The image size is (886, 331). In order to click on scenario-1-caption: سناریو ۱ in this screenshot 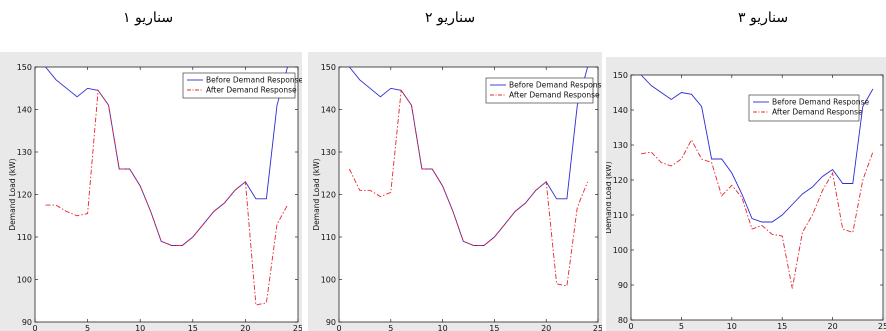, I will do `click(148, 18)`.